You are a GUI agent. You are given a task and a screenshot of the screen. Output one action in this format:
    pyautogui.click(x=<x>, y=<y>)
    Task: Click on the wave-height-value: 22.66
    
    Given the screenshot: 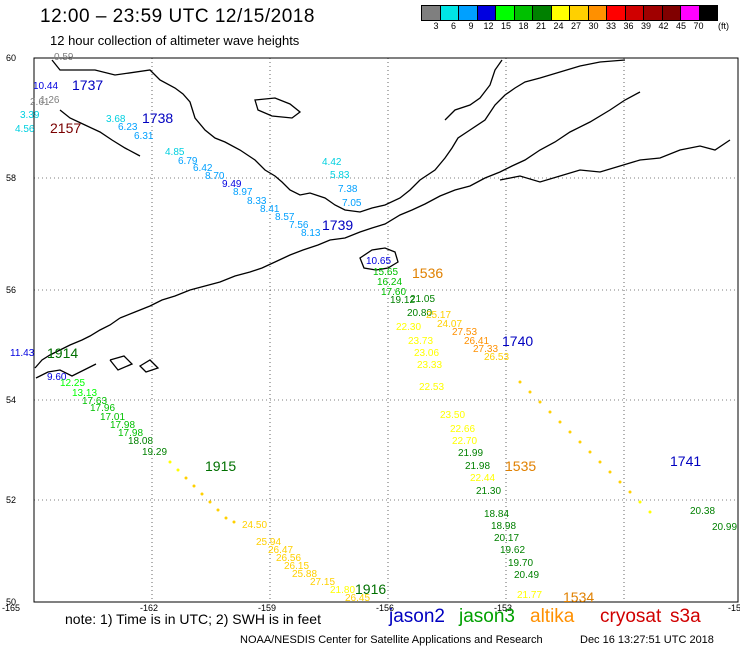 What is the action you would take?
    pyautogui.click(x=462, y=429)
    